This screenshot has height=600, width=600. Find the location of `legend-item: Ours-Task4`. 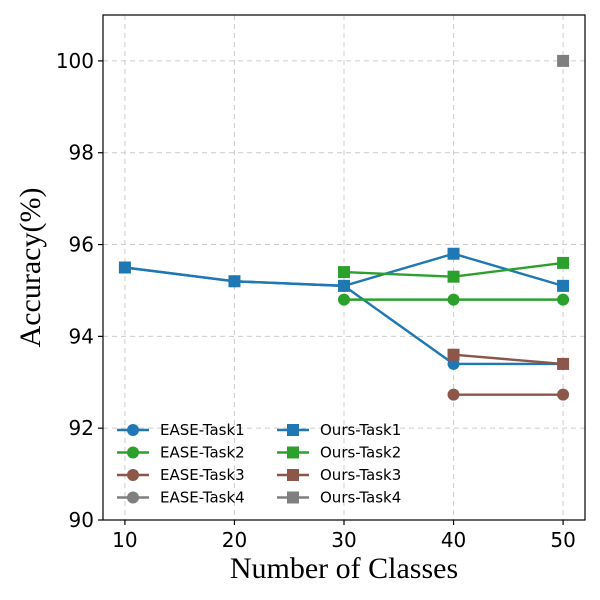

legend-item: Ours-Task4 is located at coordinates (339, 498).